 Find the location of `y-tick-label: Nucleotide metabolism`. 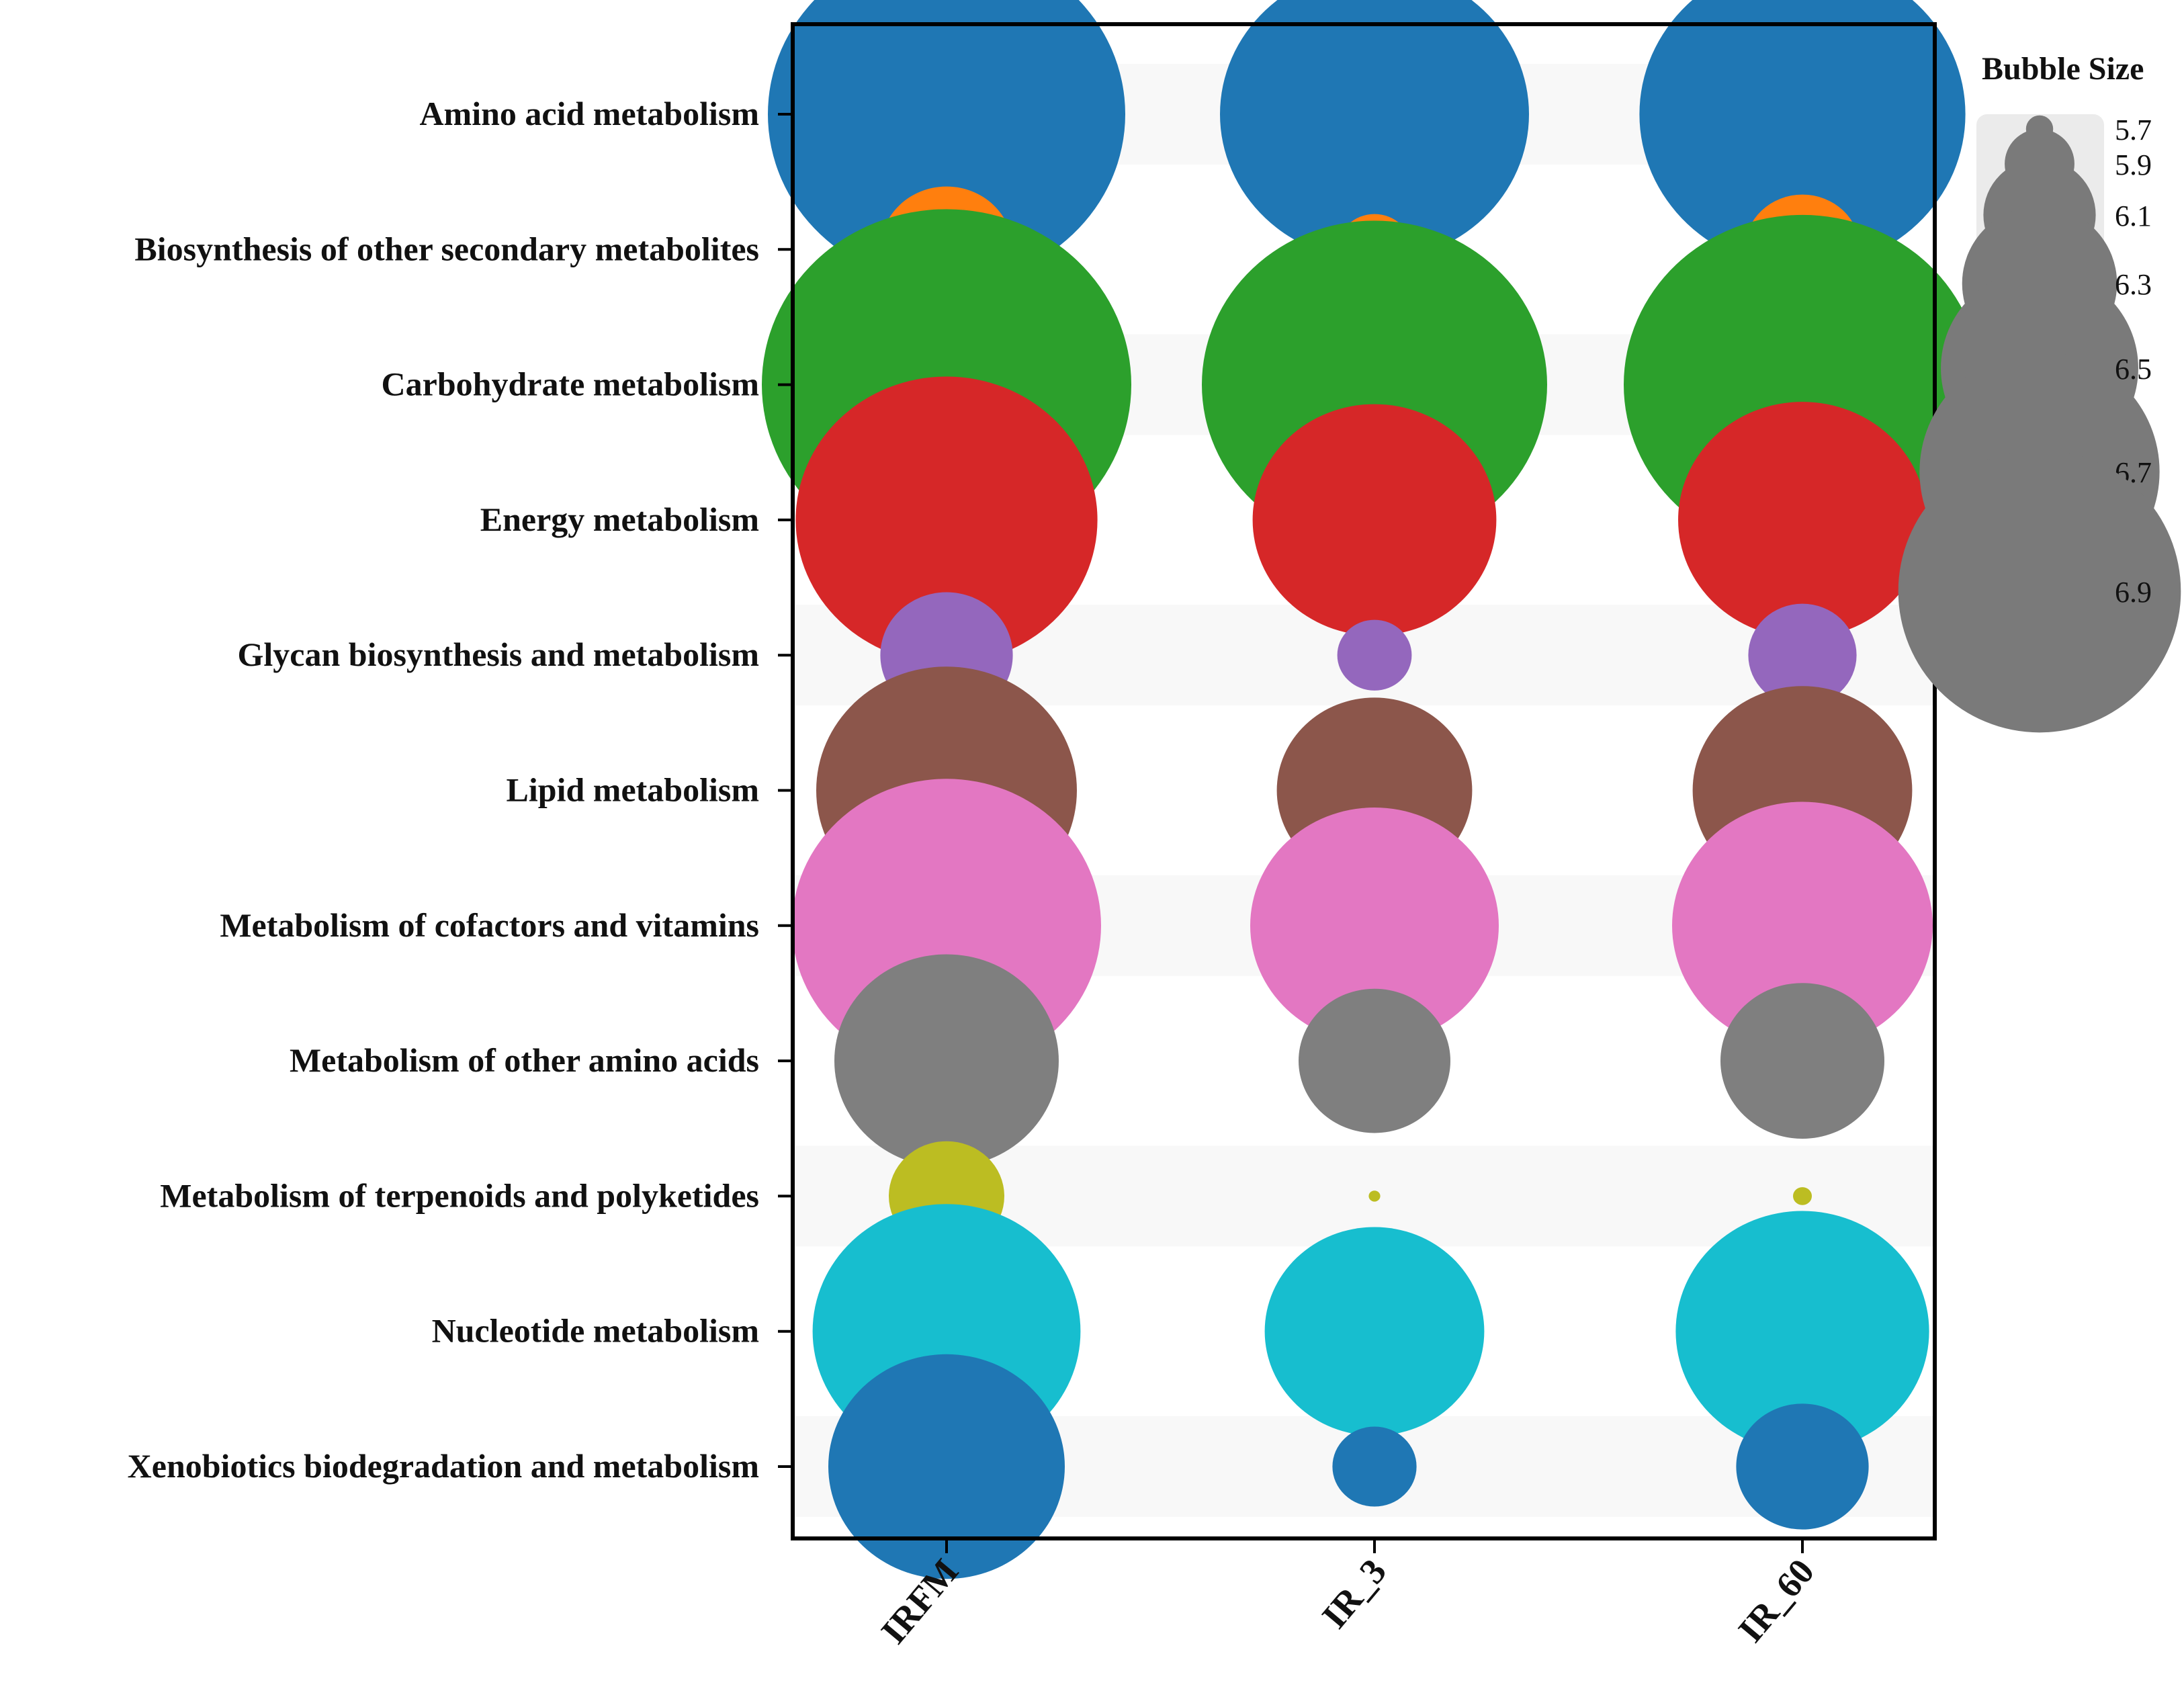

y-tick-label: Nucleotide metabolism is located at coordinates (596, 1331).